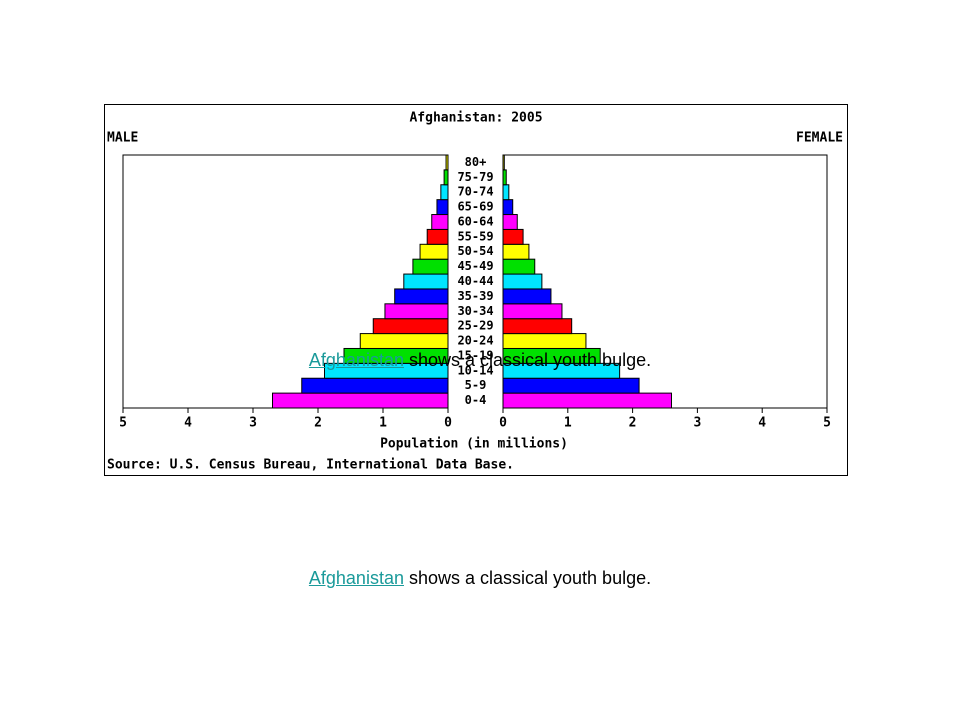 This screenshot has height=720, width=960. Describe the element at coordinates (122, 138) in the screenshot. I see `male-label: MALE` at that location.